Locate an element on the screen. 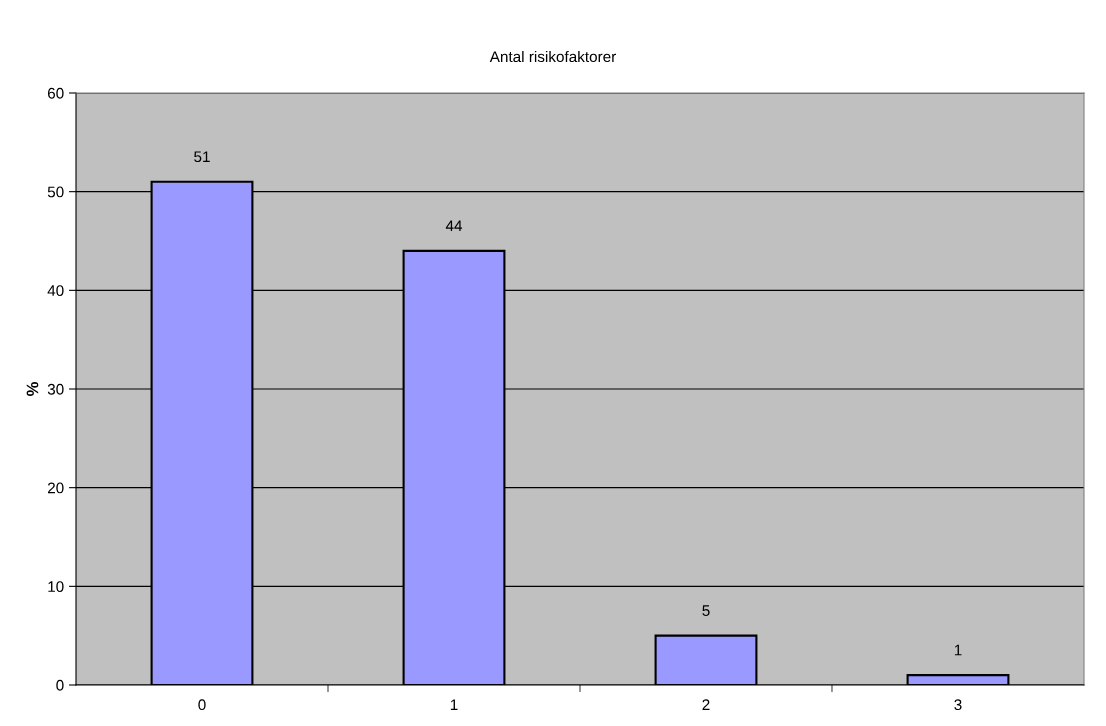  x-tick-label: 2 is located at coordinates (706, 704).